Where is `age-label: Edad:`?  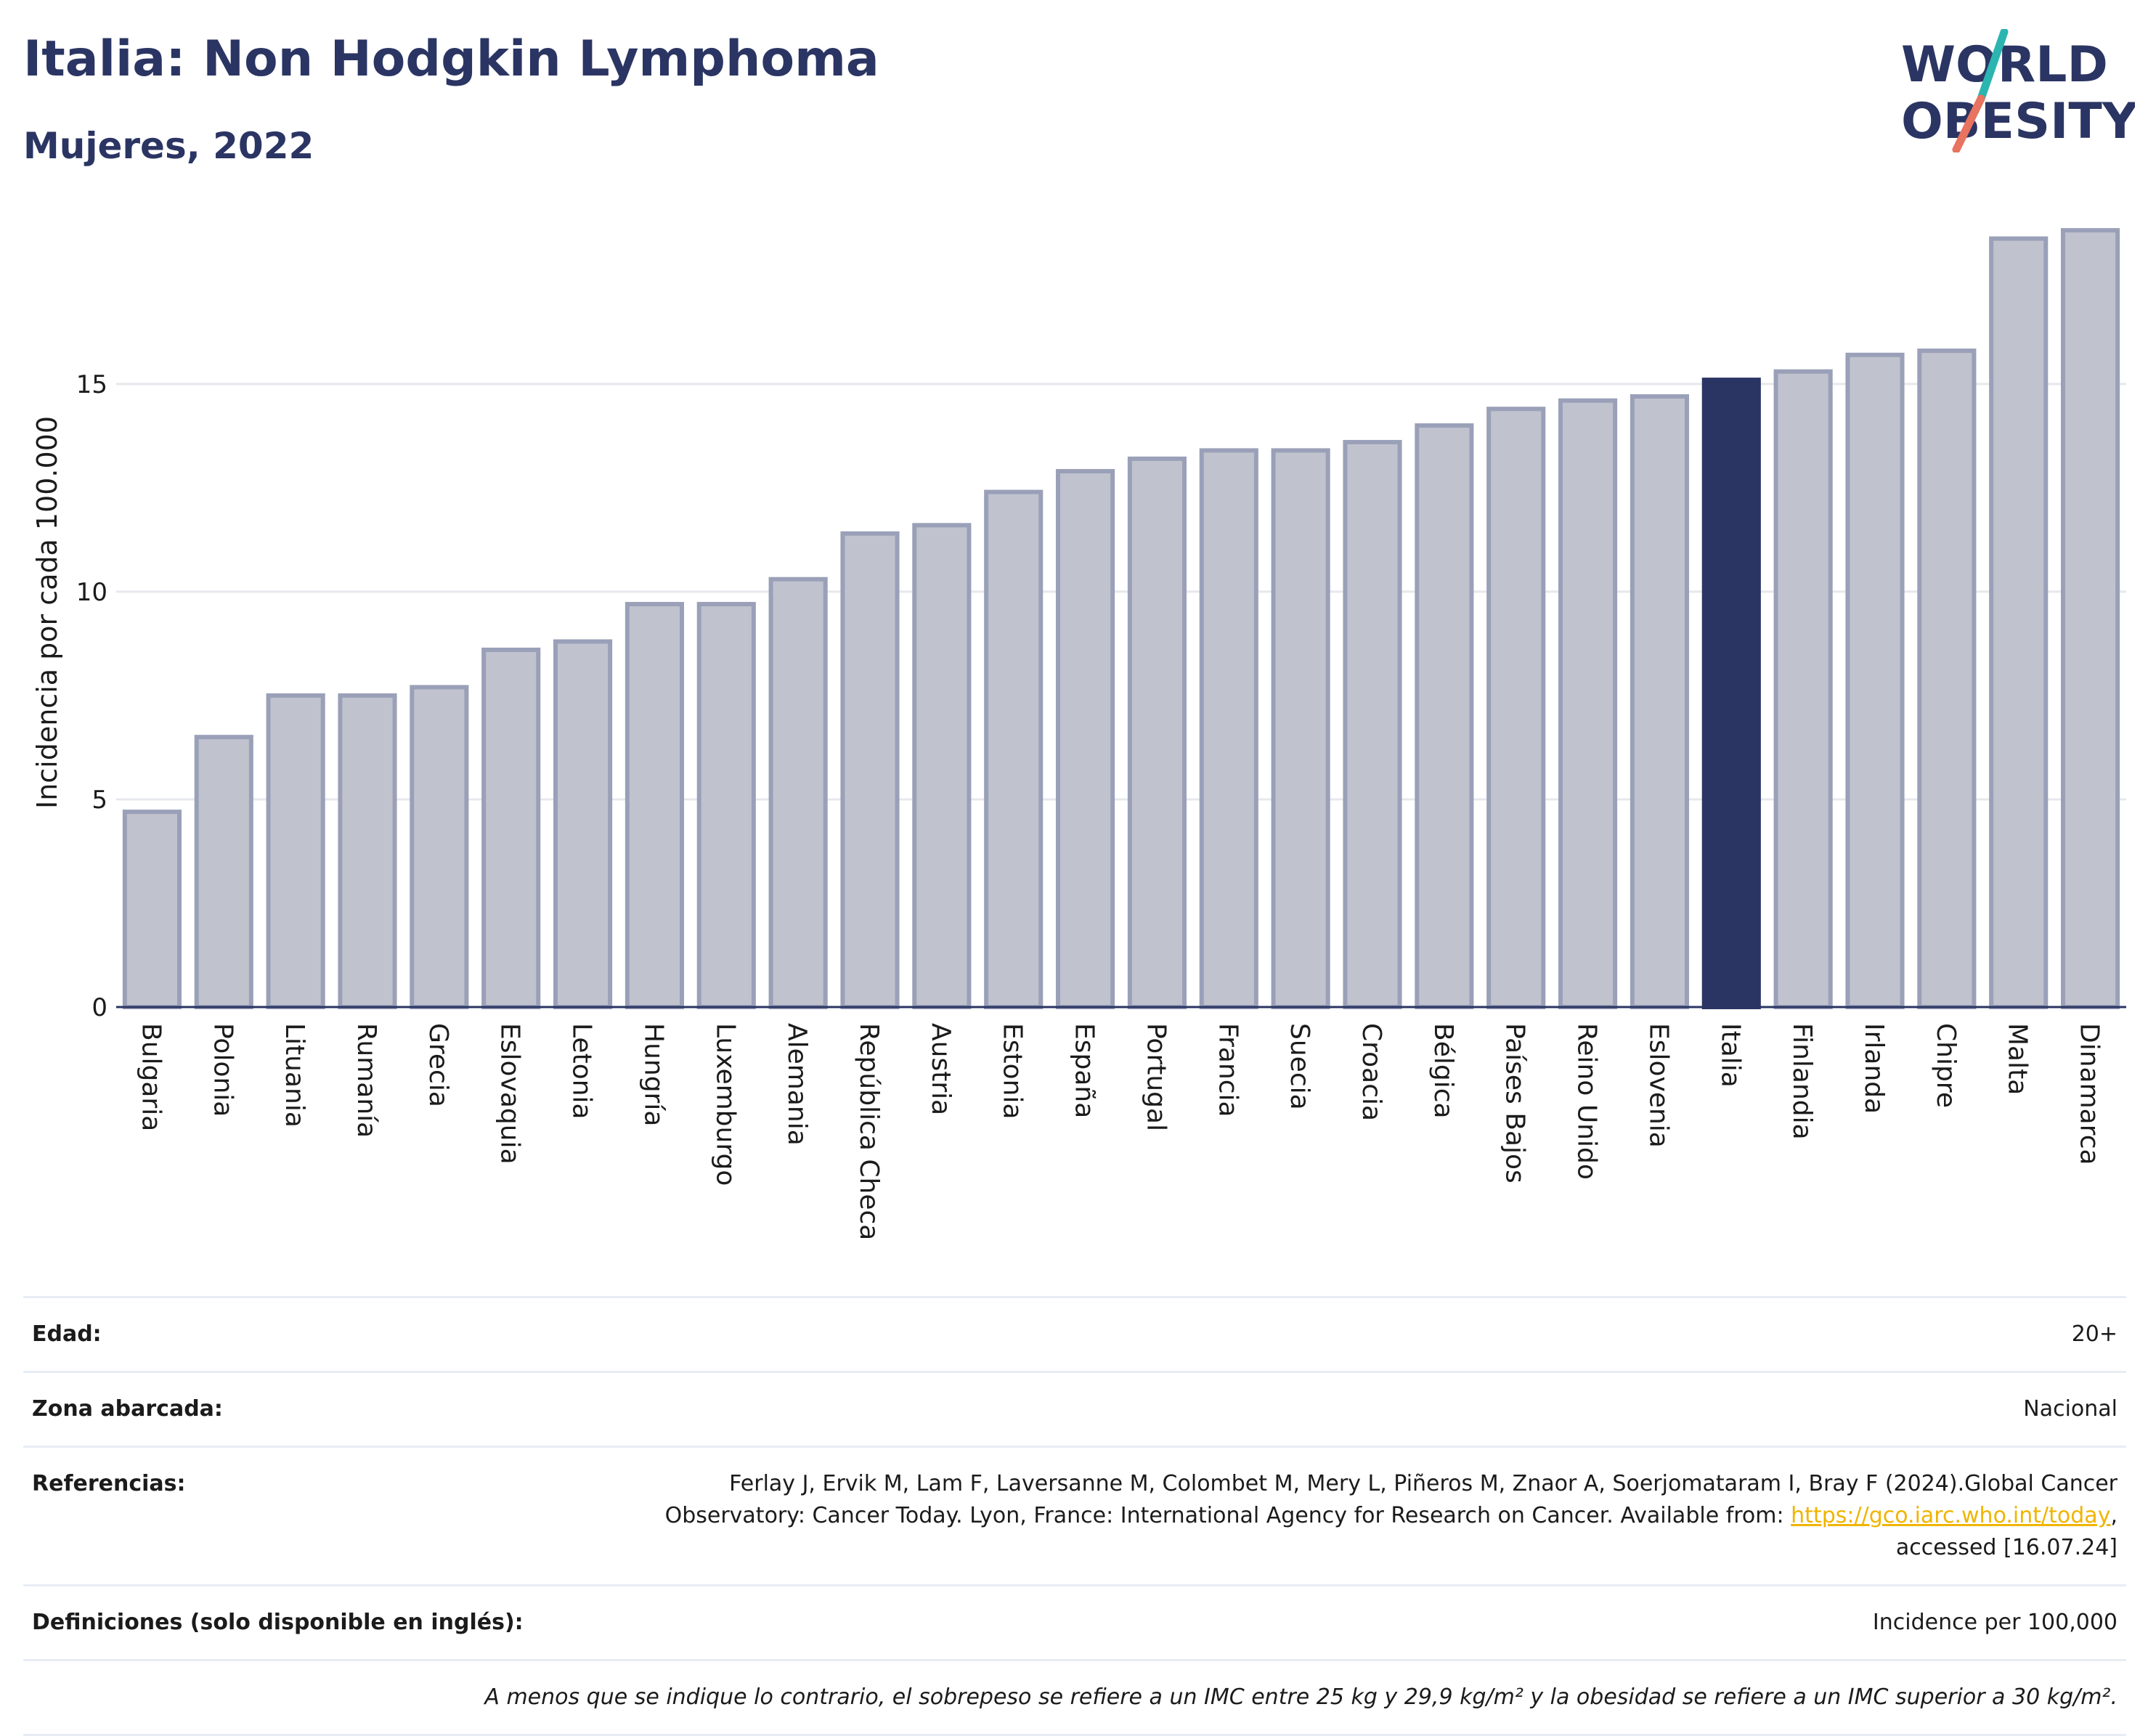 age-label: Edad: is located at coordinates (67, 1334).